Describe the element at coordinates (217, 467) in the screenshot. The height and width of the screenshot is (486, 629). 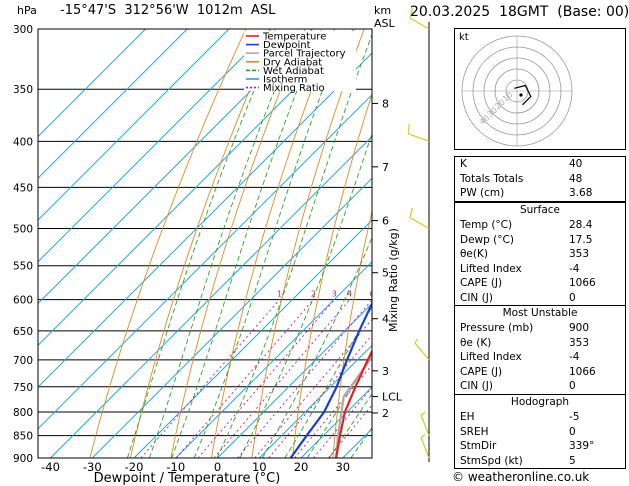
I see `temperature-tick-label: 0` at that location.